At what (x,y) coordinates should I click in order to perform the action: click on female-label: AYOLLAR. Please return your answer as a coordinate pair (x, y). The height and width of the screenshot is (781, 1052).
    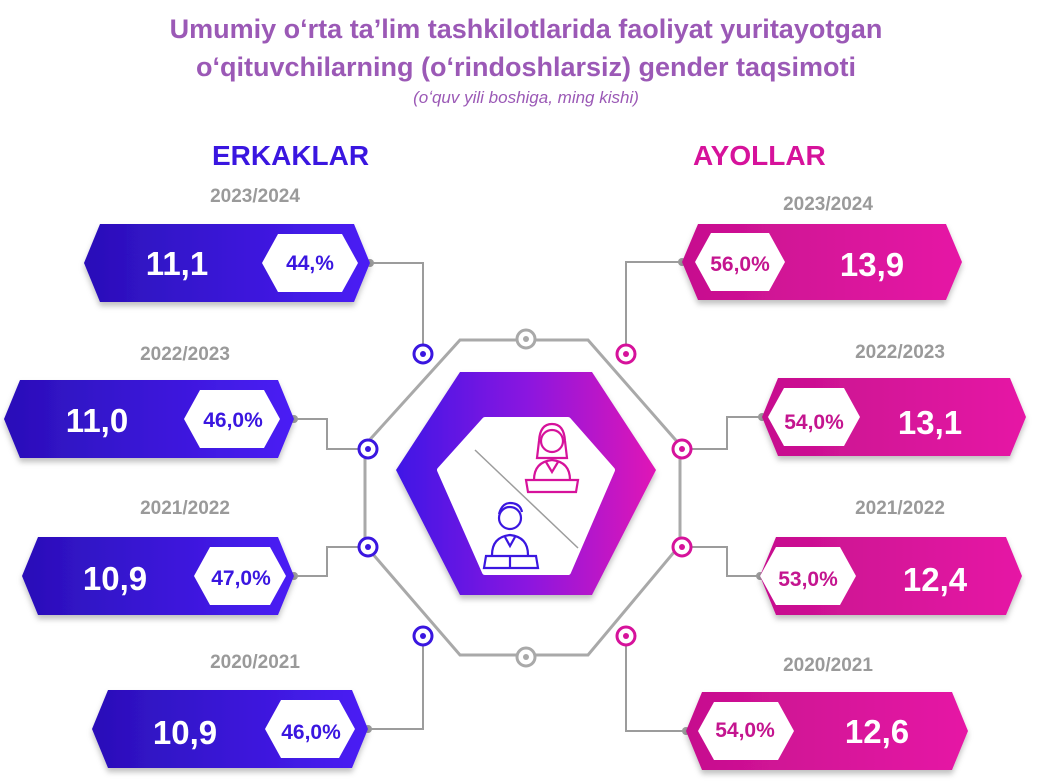
    Looking at the image, I should click on (759, 155).